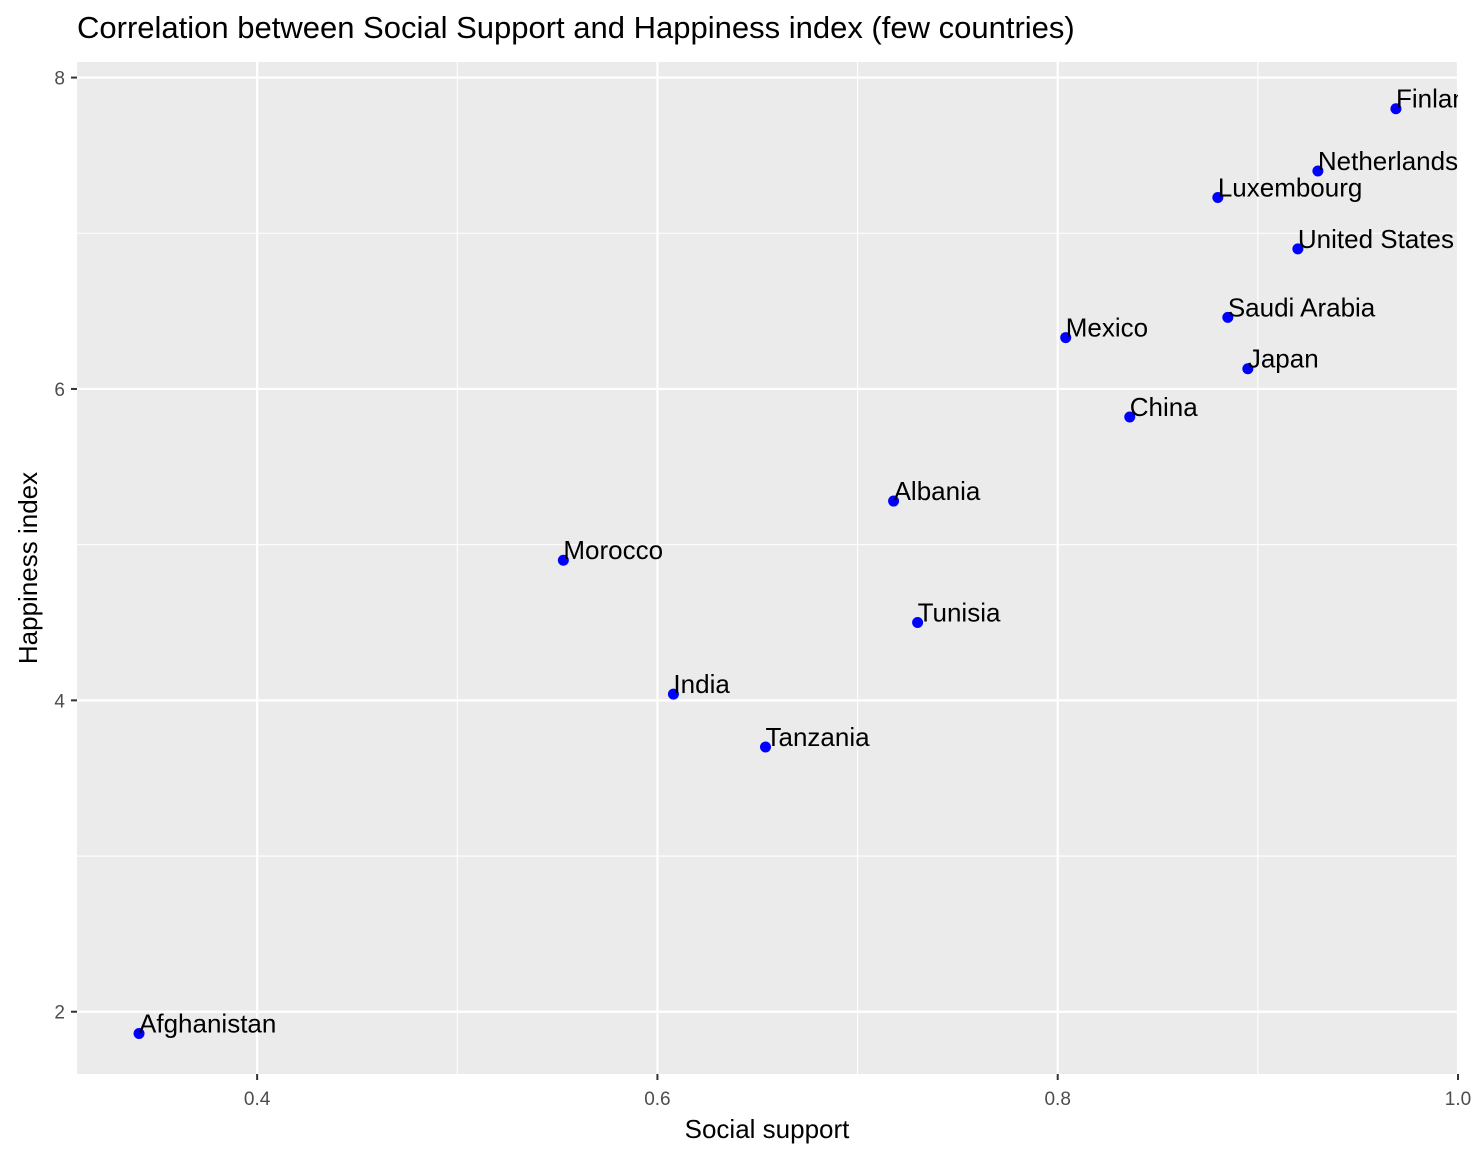 Image resolution: width=1472 pixels, height=1160 pixels. What do you see at coordinates (1388, 161) in the screenshot?
I see `data-point-label: Netherlands` at bounding box center [1388, 161].